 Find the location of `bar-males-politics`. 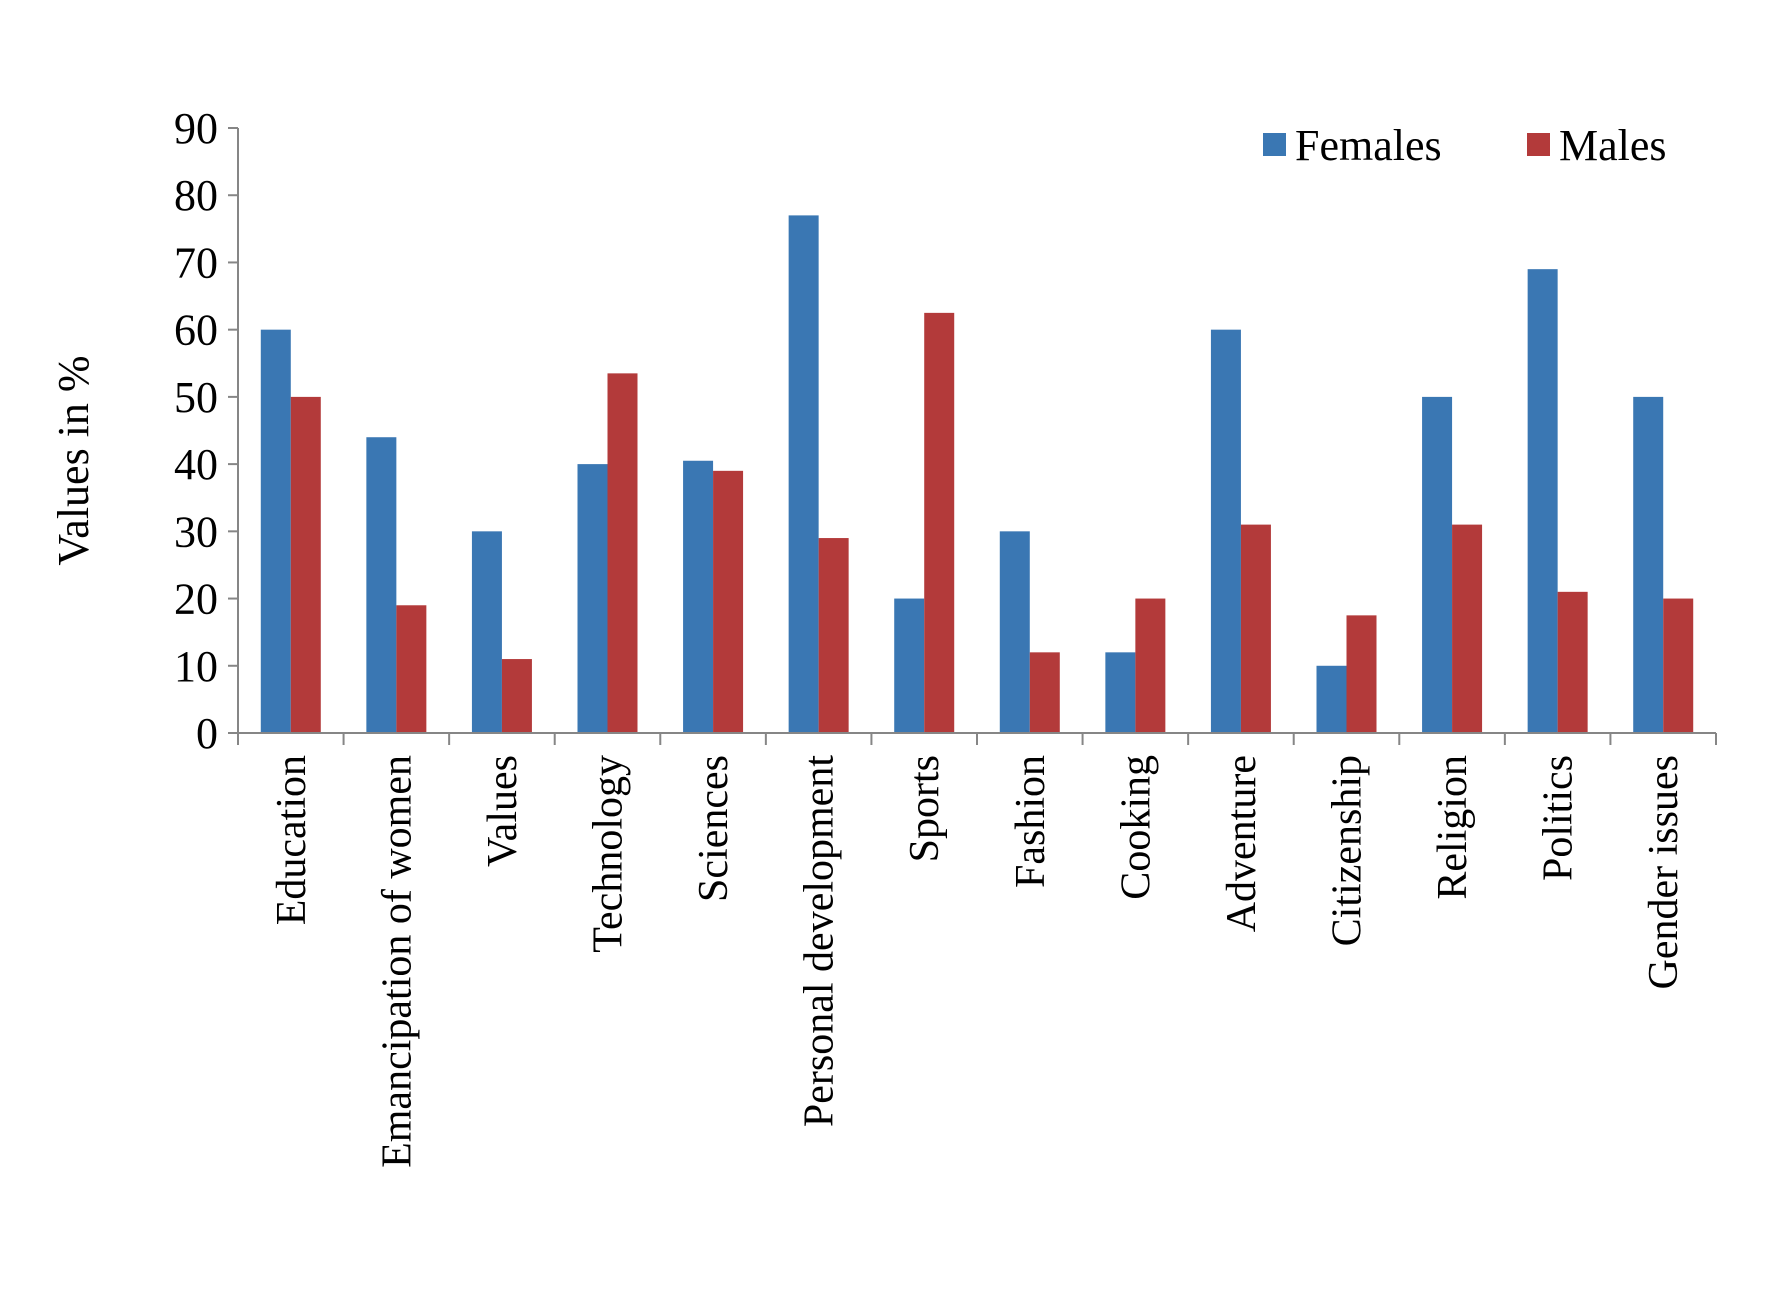

bar-males-politics is located at coordinates (1572, 662).